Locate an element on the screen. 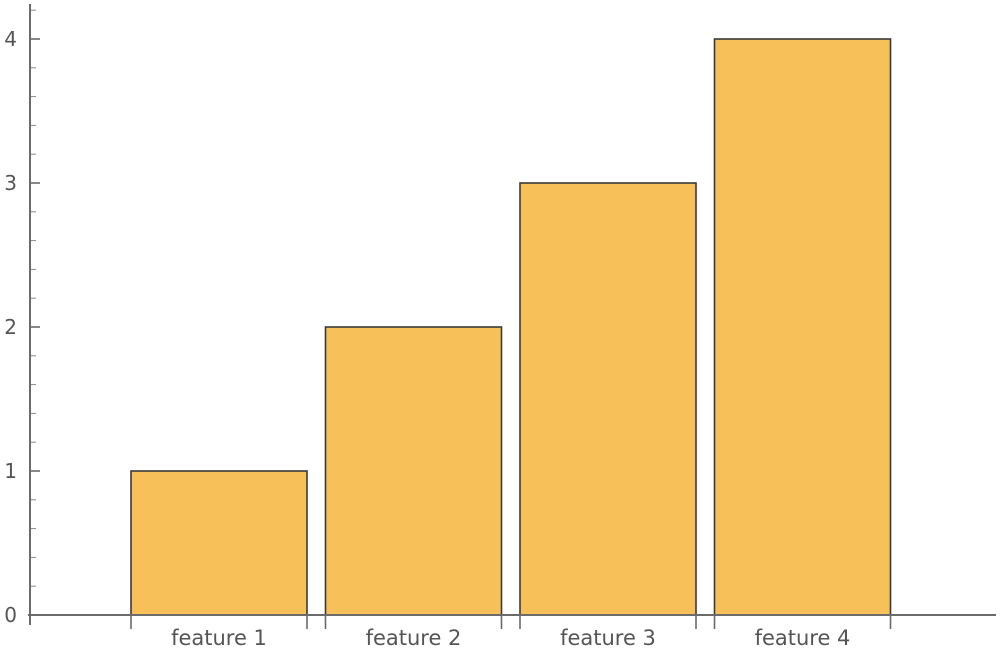 The image size is (1000, 648). y-tick-label: 1 is located at coordinates (10, 471).